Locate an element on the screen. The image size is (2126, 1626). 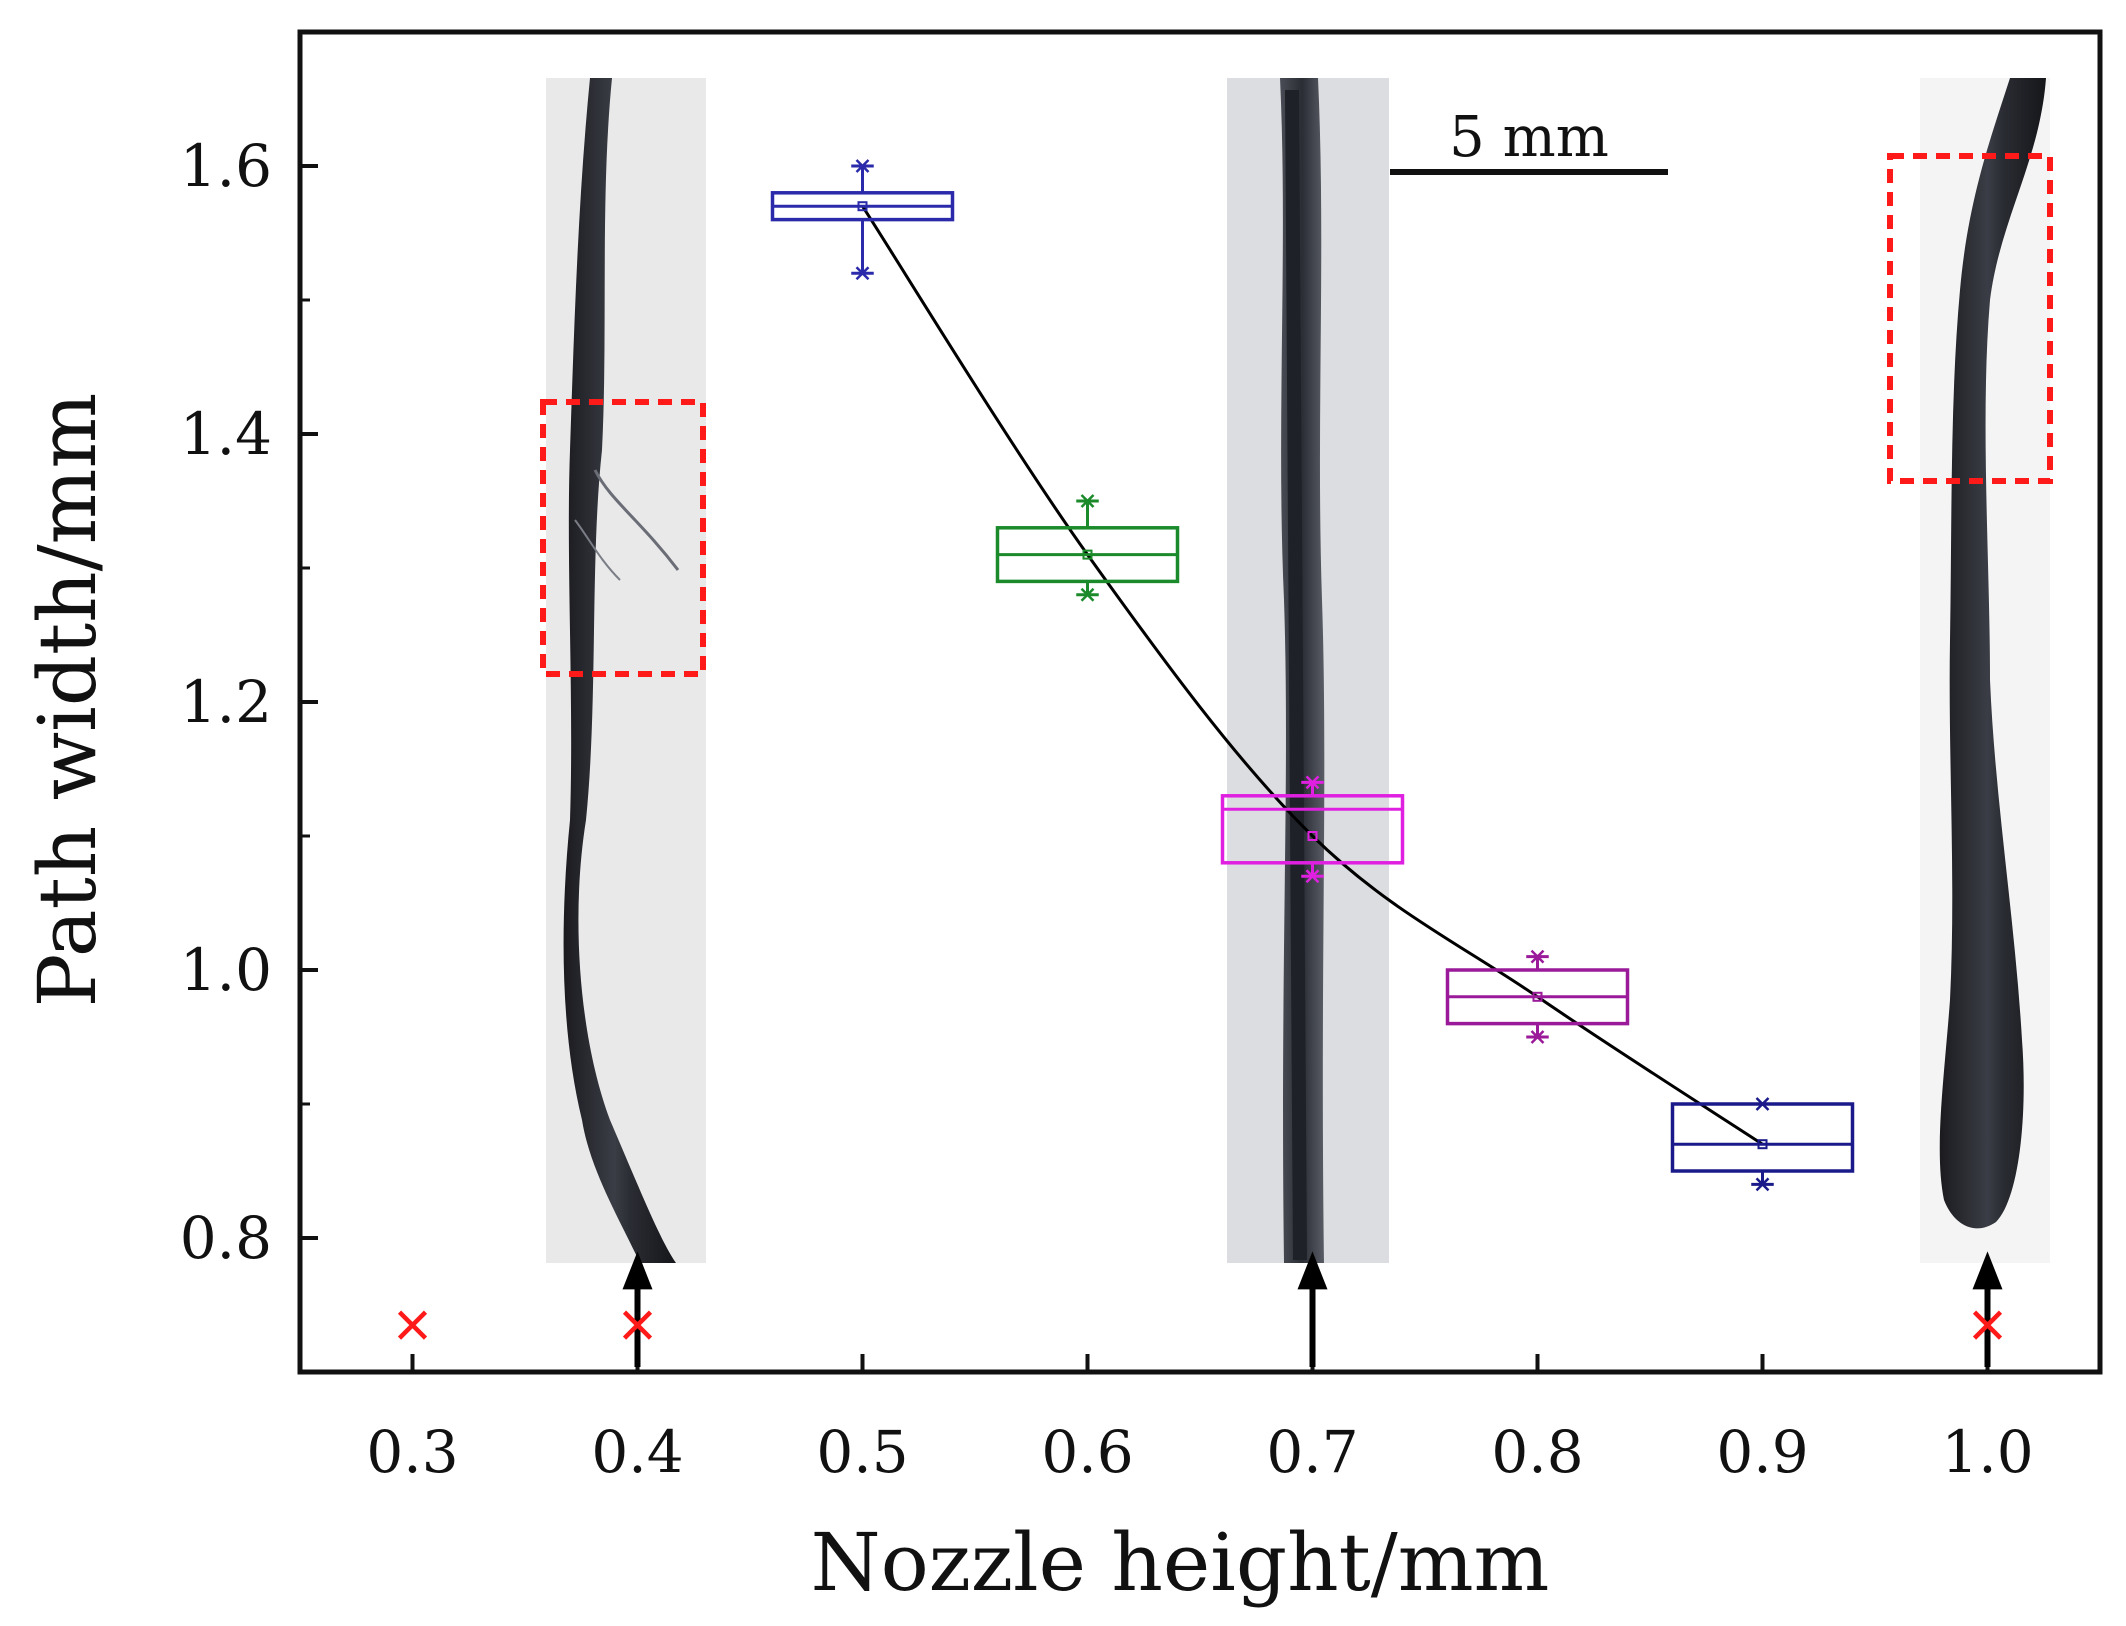
x-tick-label: 0.4 is located at coordinates (637, 1452).